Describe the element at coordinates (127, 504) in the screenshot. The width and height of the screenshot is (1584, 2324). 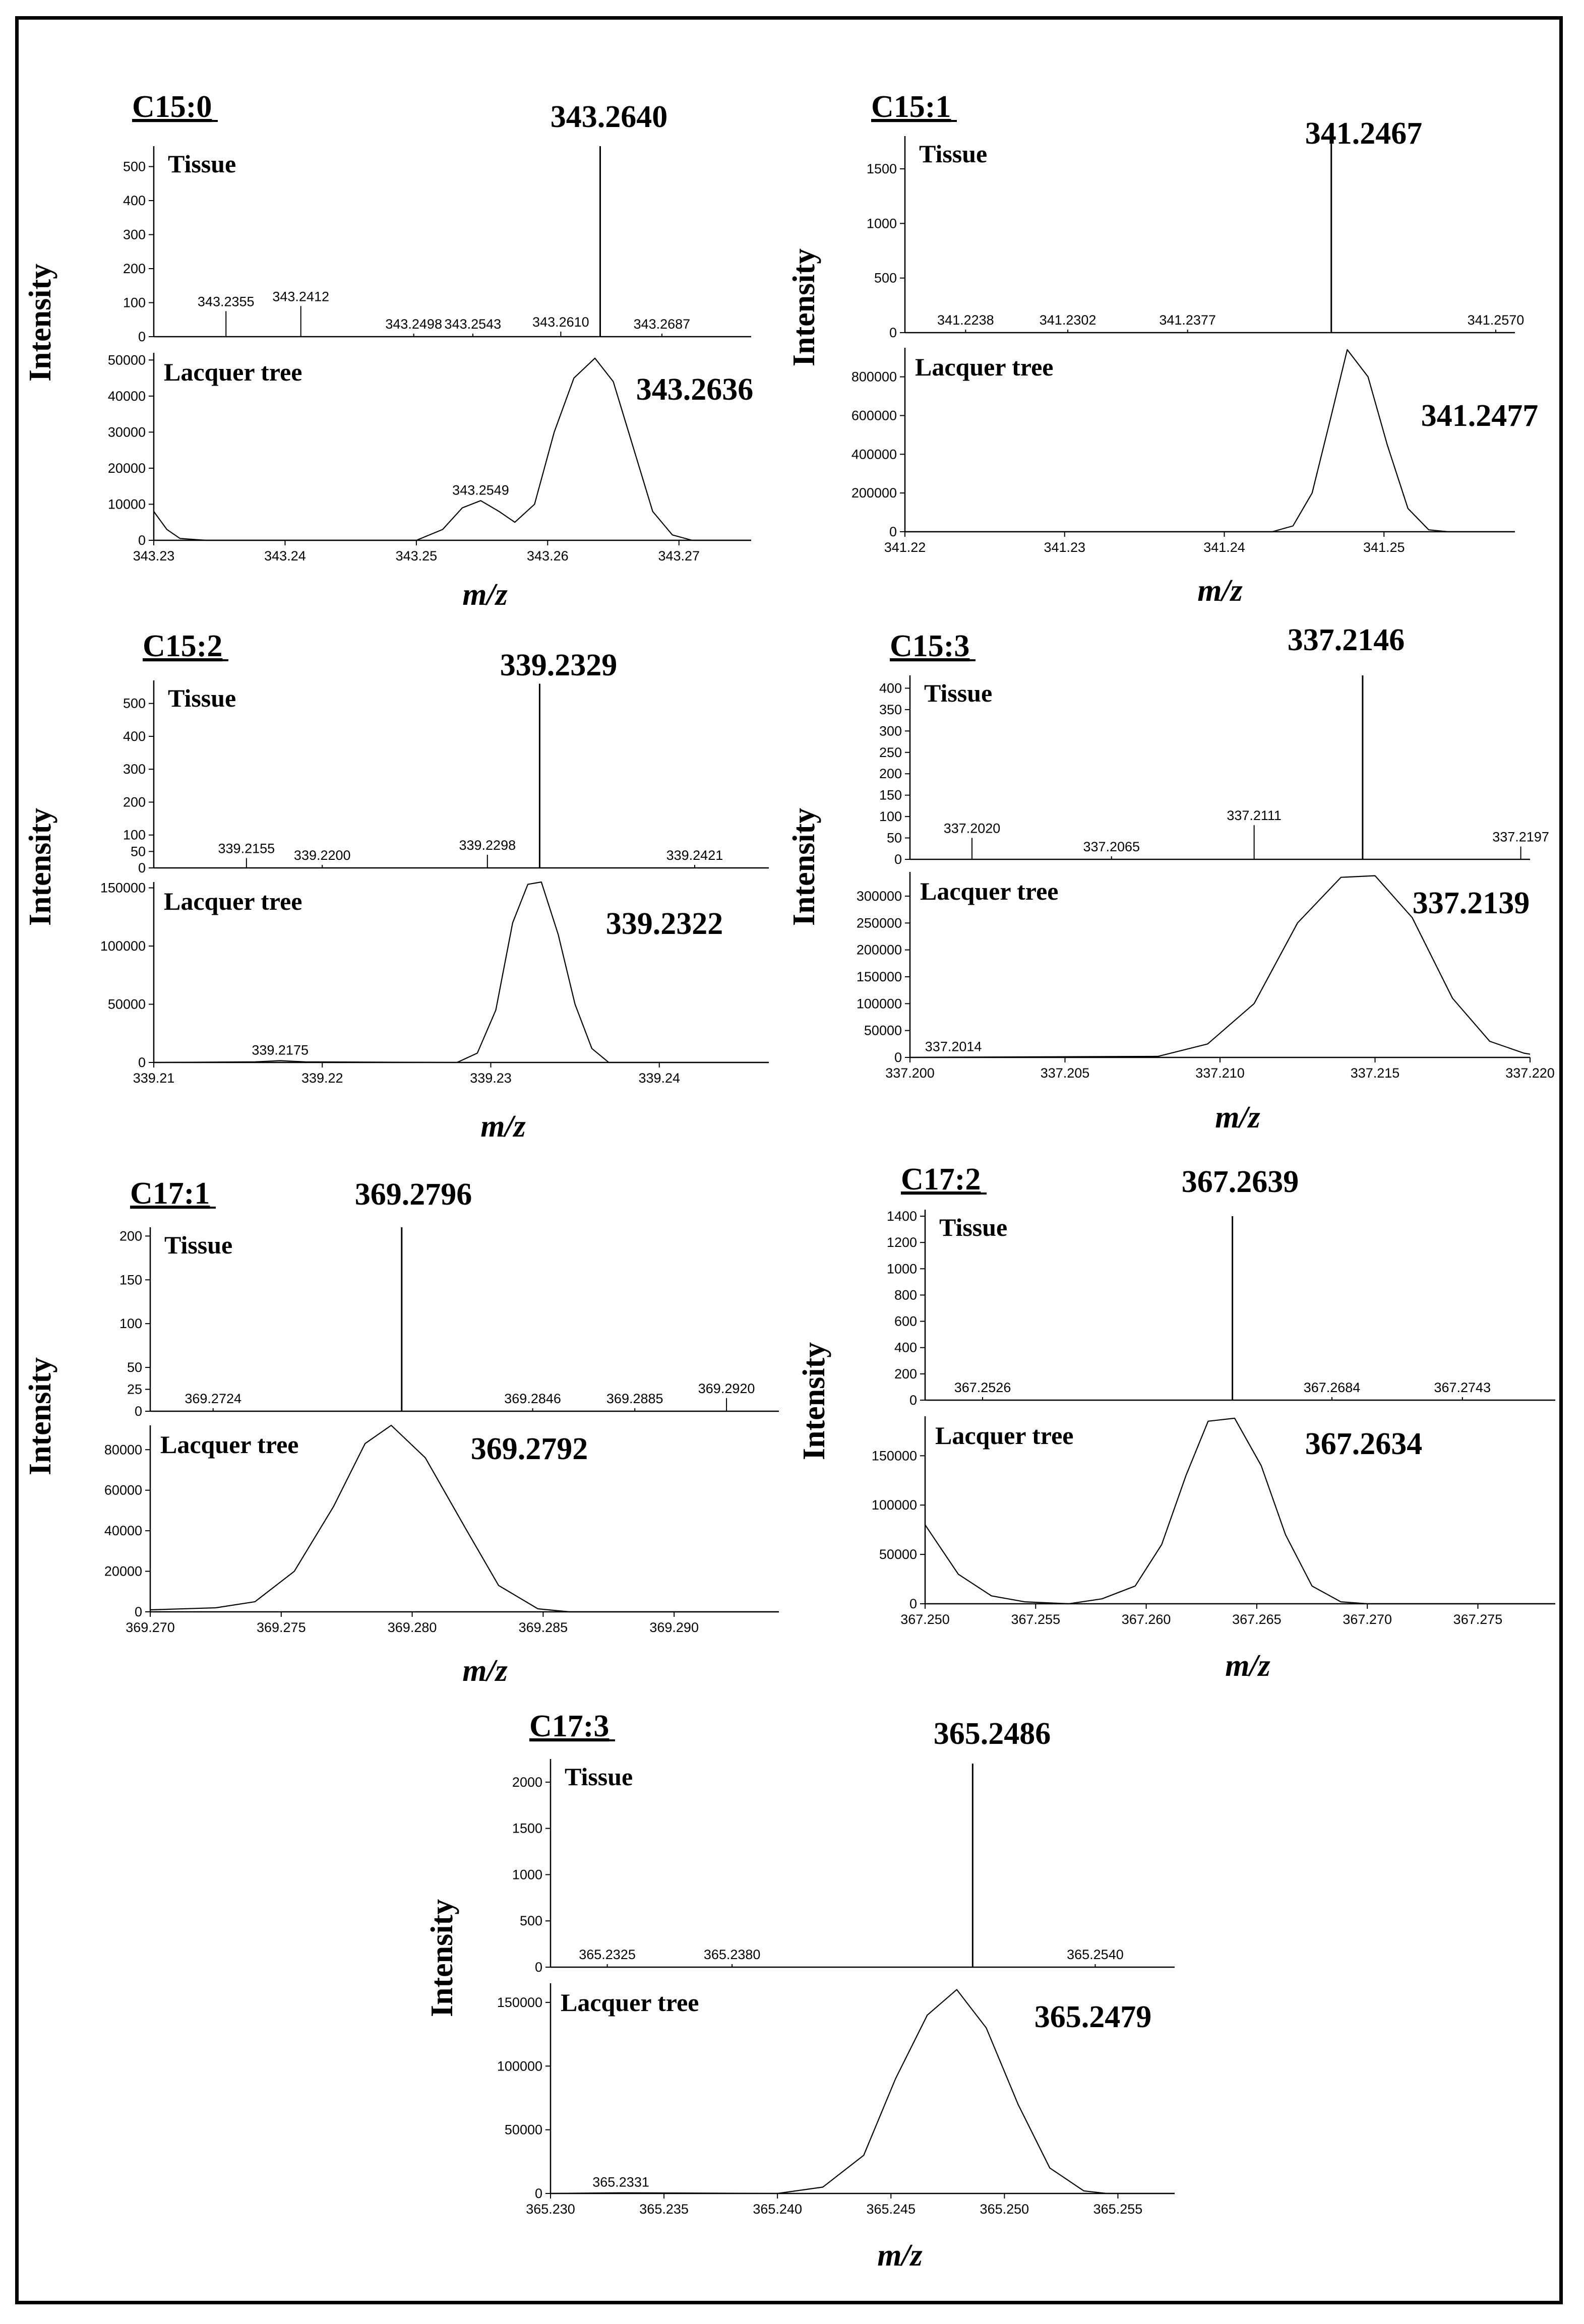
I see `lacquer-y-tick-label: 10000` at that location.